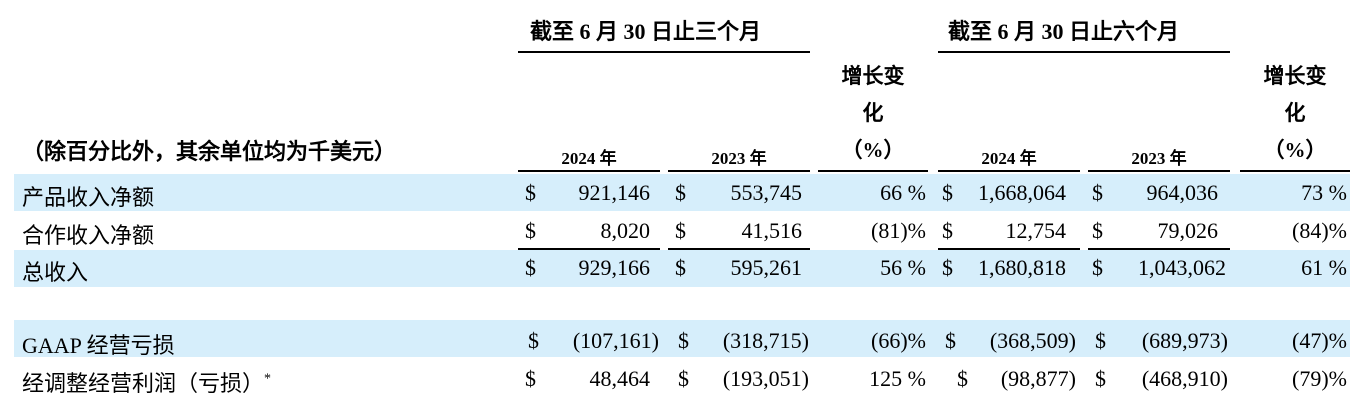 Image resolution: width=1365 pixels, height=417 pixels. I want to click on change-q: (81)%, so click(898, 230).